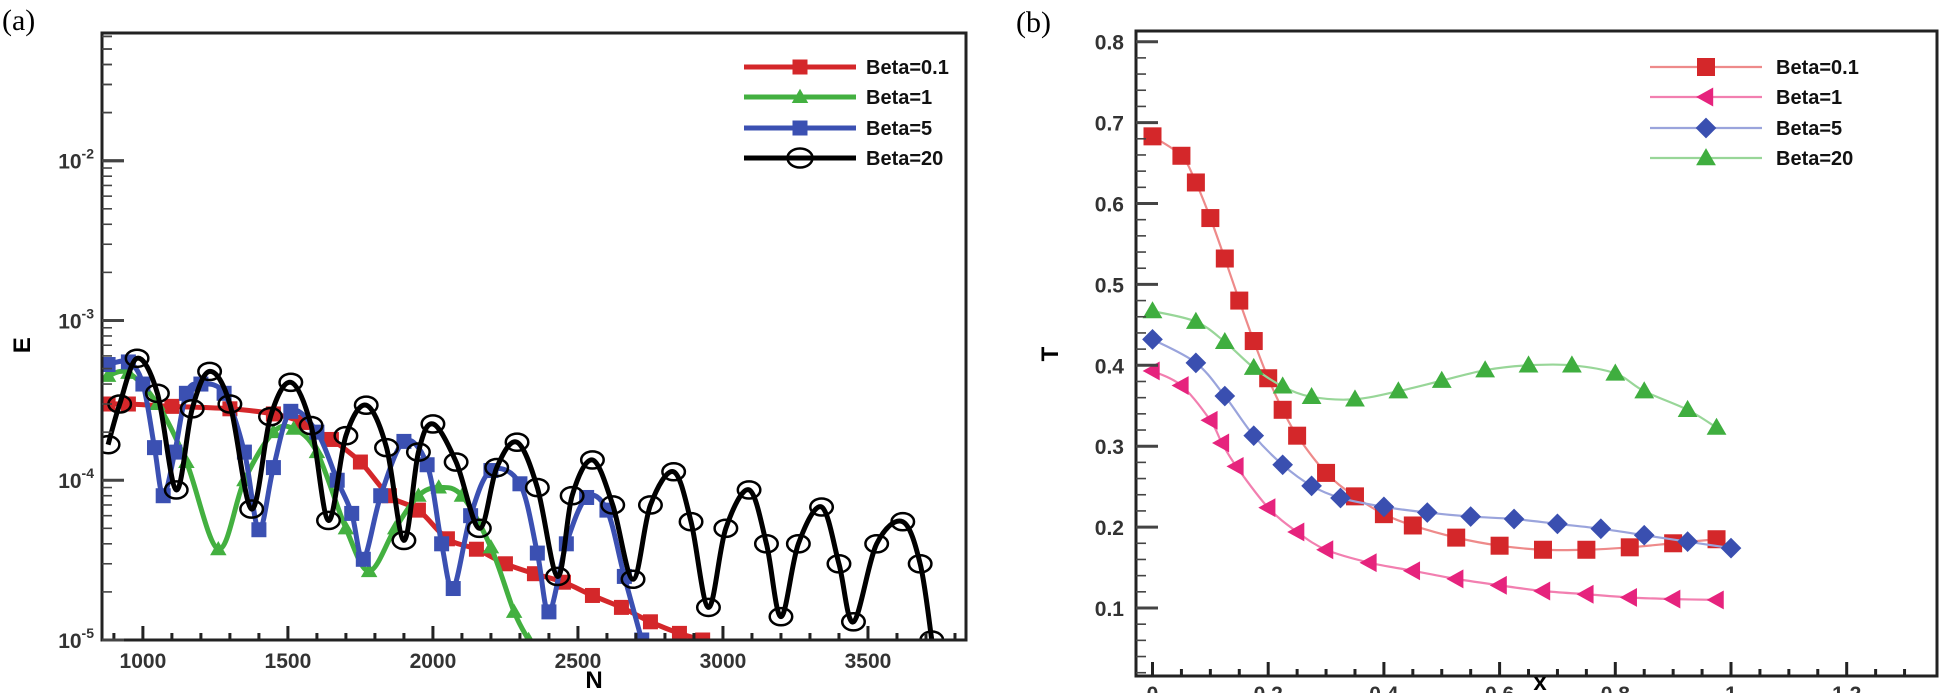 The width and height of the screenshot is (1950, 693). Describe the element at coordinates (1441, 444) in the screenshot. I see `series-line` at that location.